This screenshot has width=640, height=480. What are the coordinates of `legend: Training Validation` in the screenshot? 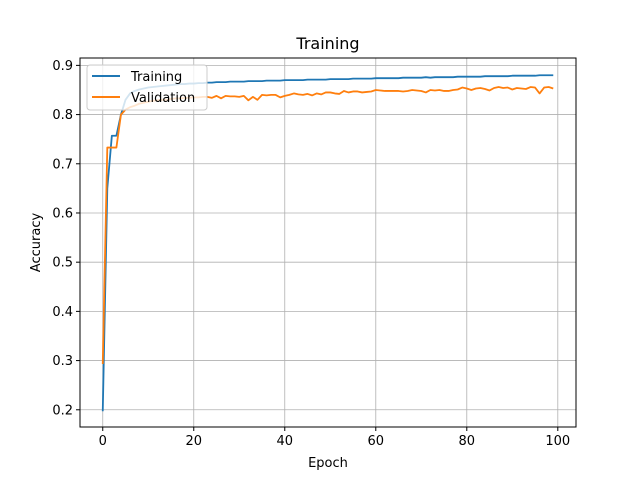 It's located at (147, 87).